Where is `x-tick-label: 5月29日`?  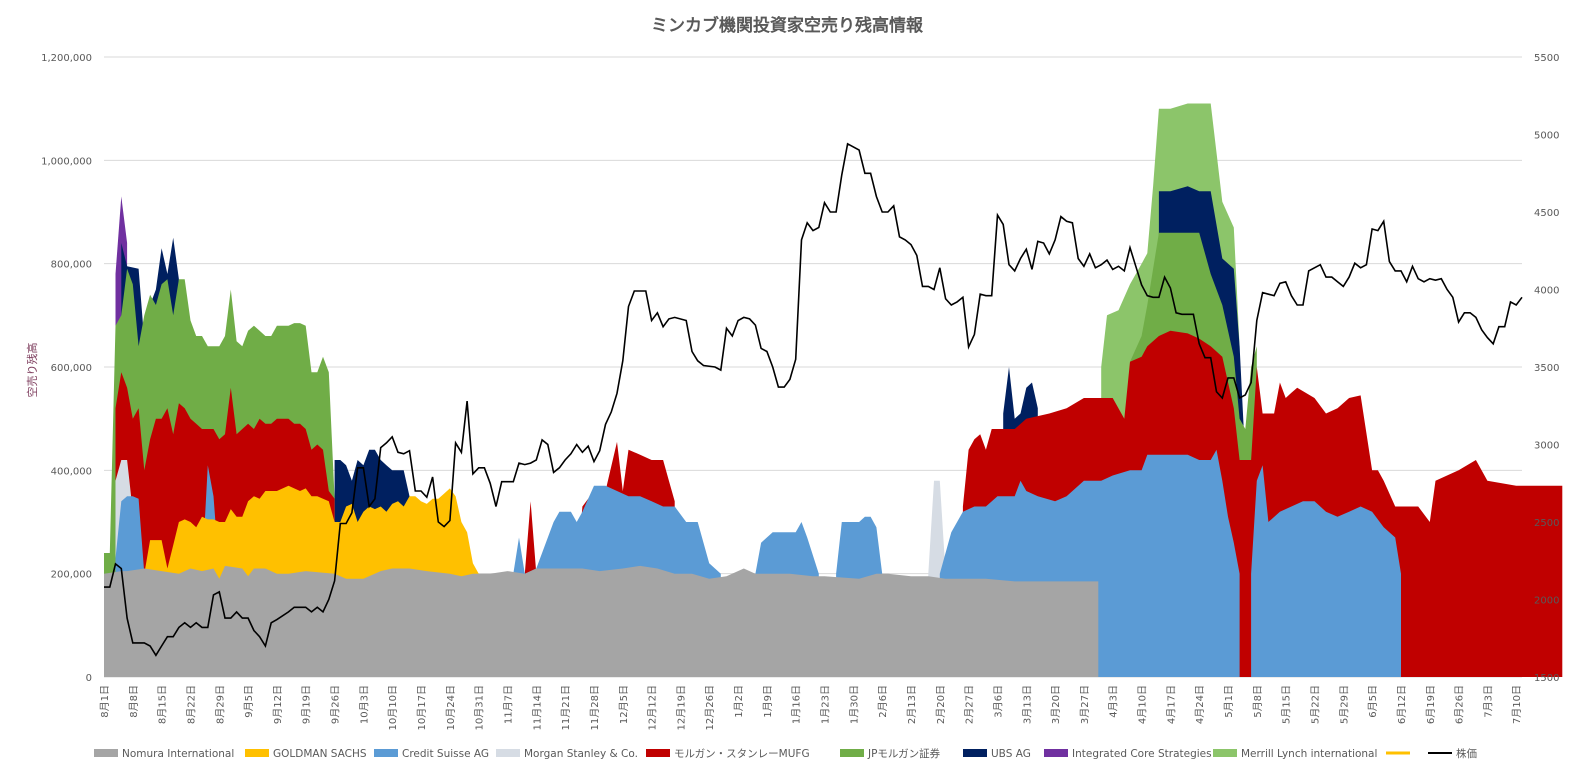 x-tick-label: 5月29日 is located at coordinates (1344, 704).